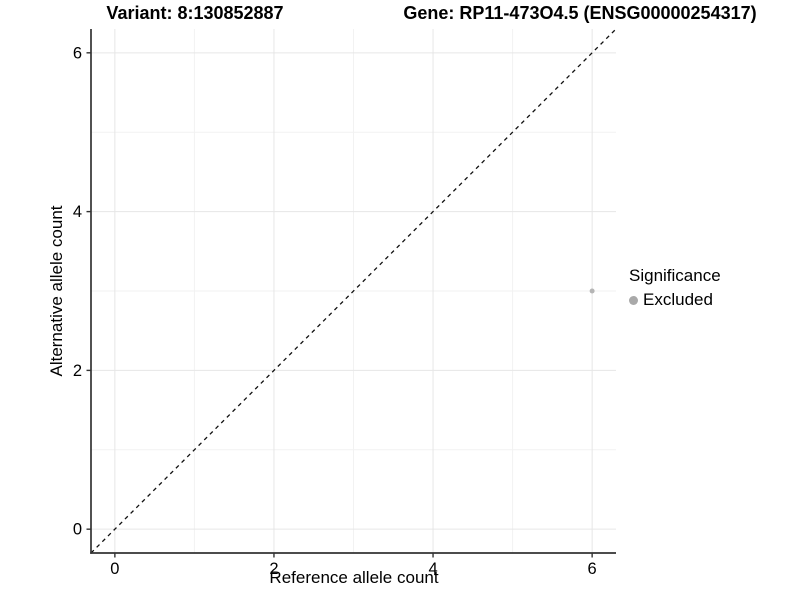  Describe the element at coordinates (273, 569) in the screenshot. I see `x-tick-label: 2` at that location.